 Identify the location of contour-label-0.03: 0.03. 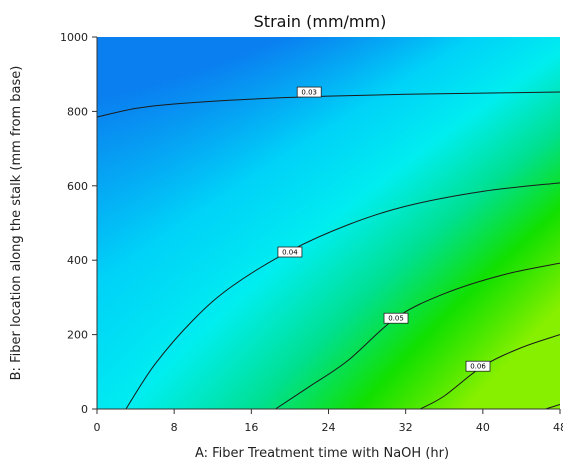
(309, 92).